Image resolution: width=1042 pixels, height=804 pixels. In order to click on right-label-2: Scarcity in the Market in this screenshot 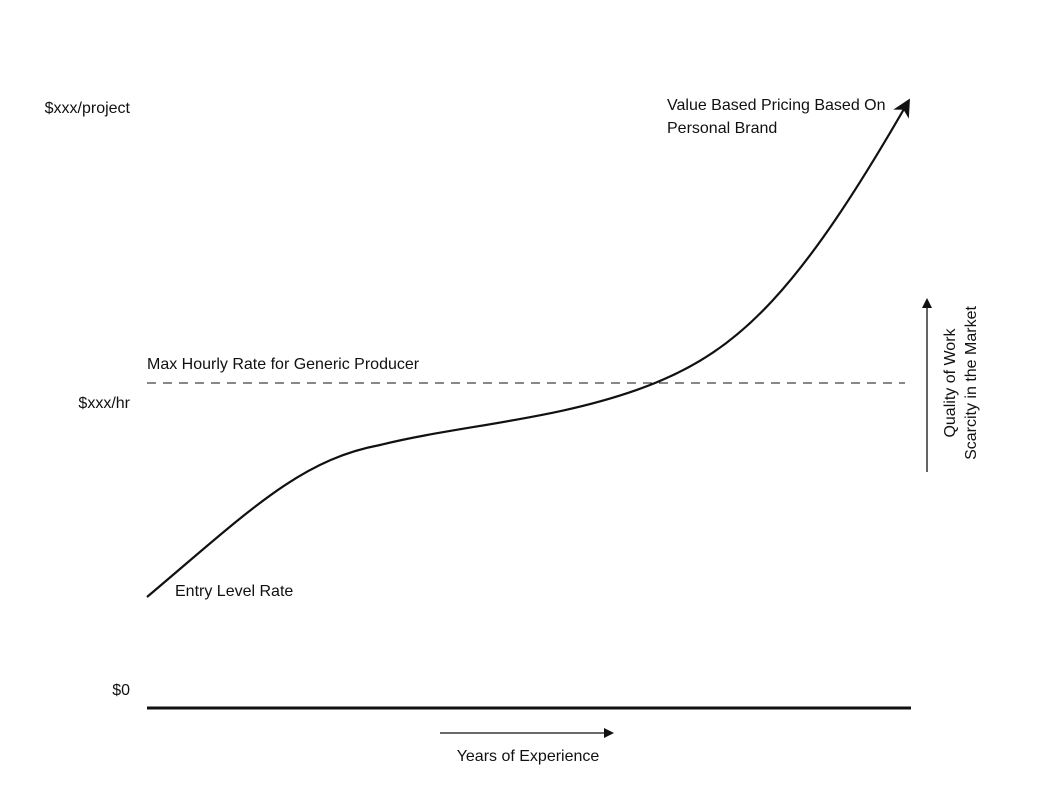, I will do `click(971, 383)`.